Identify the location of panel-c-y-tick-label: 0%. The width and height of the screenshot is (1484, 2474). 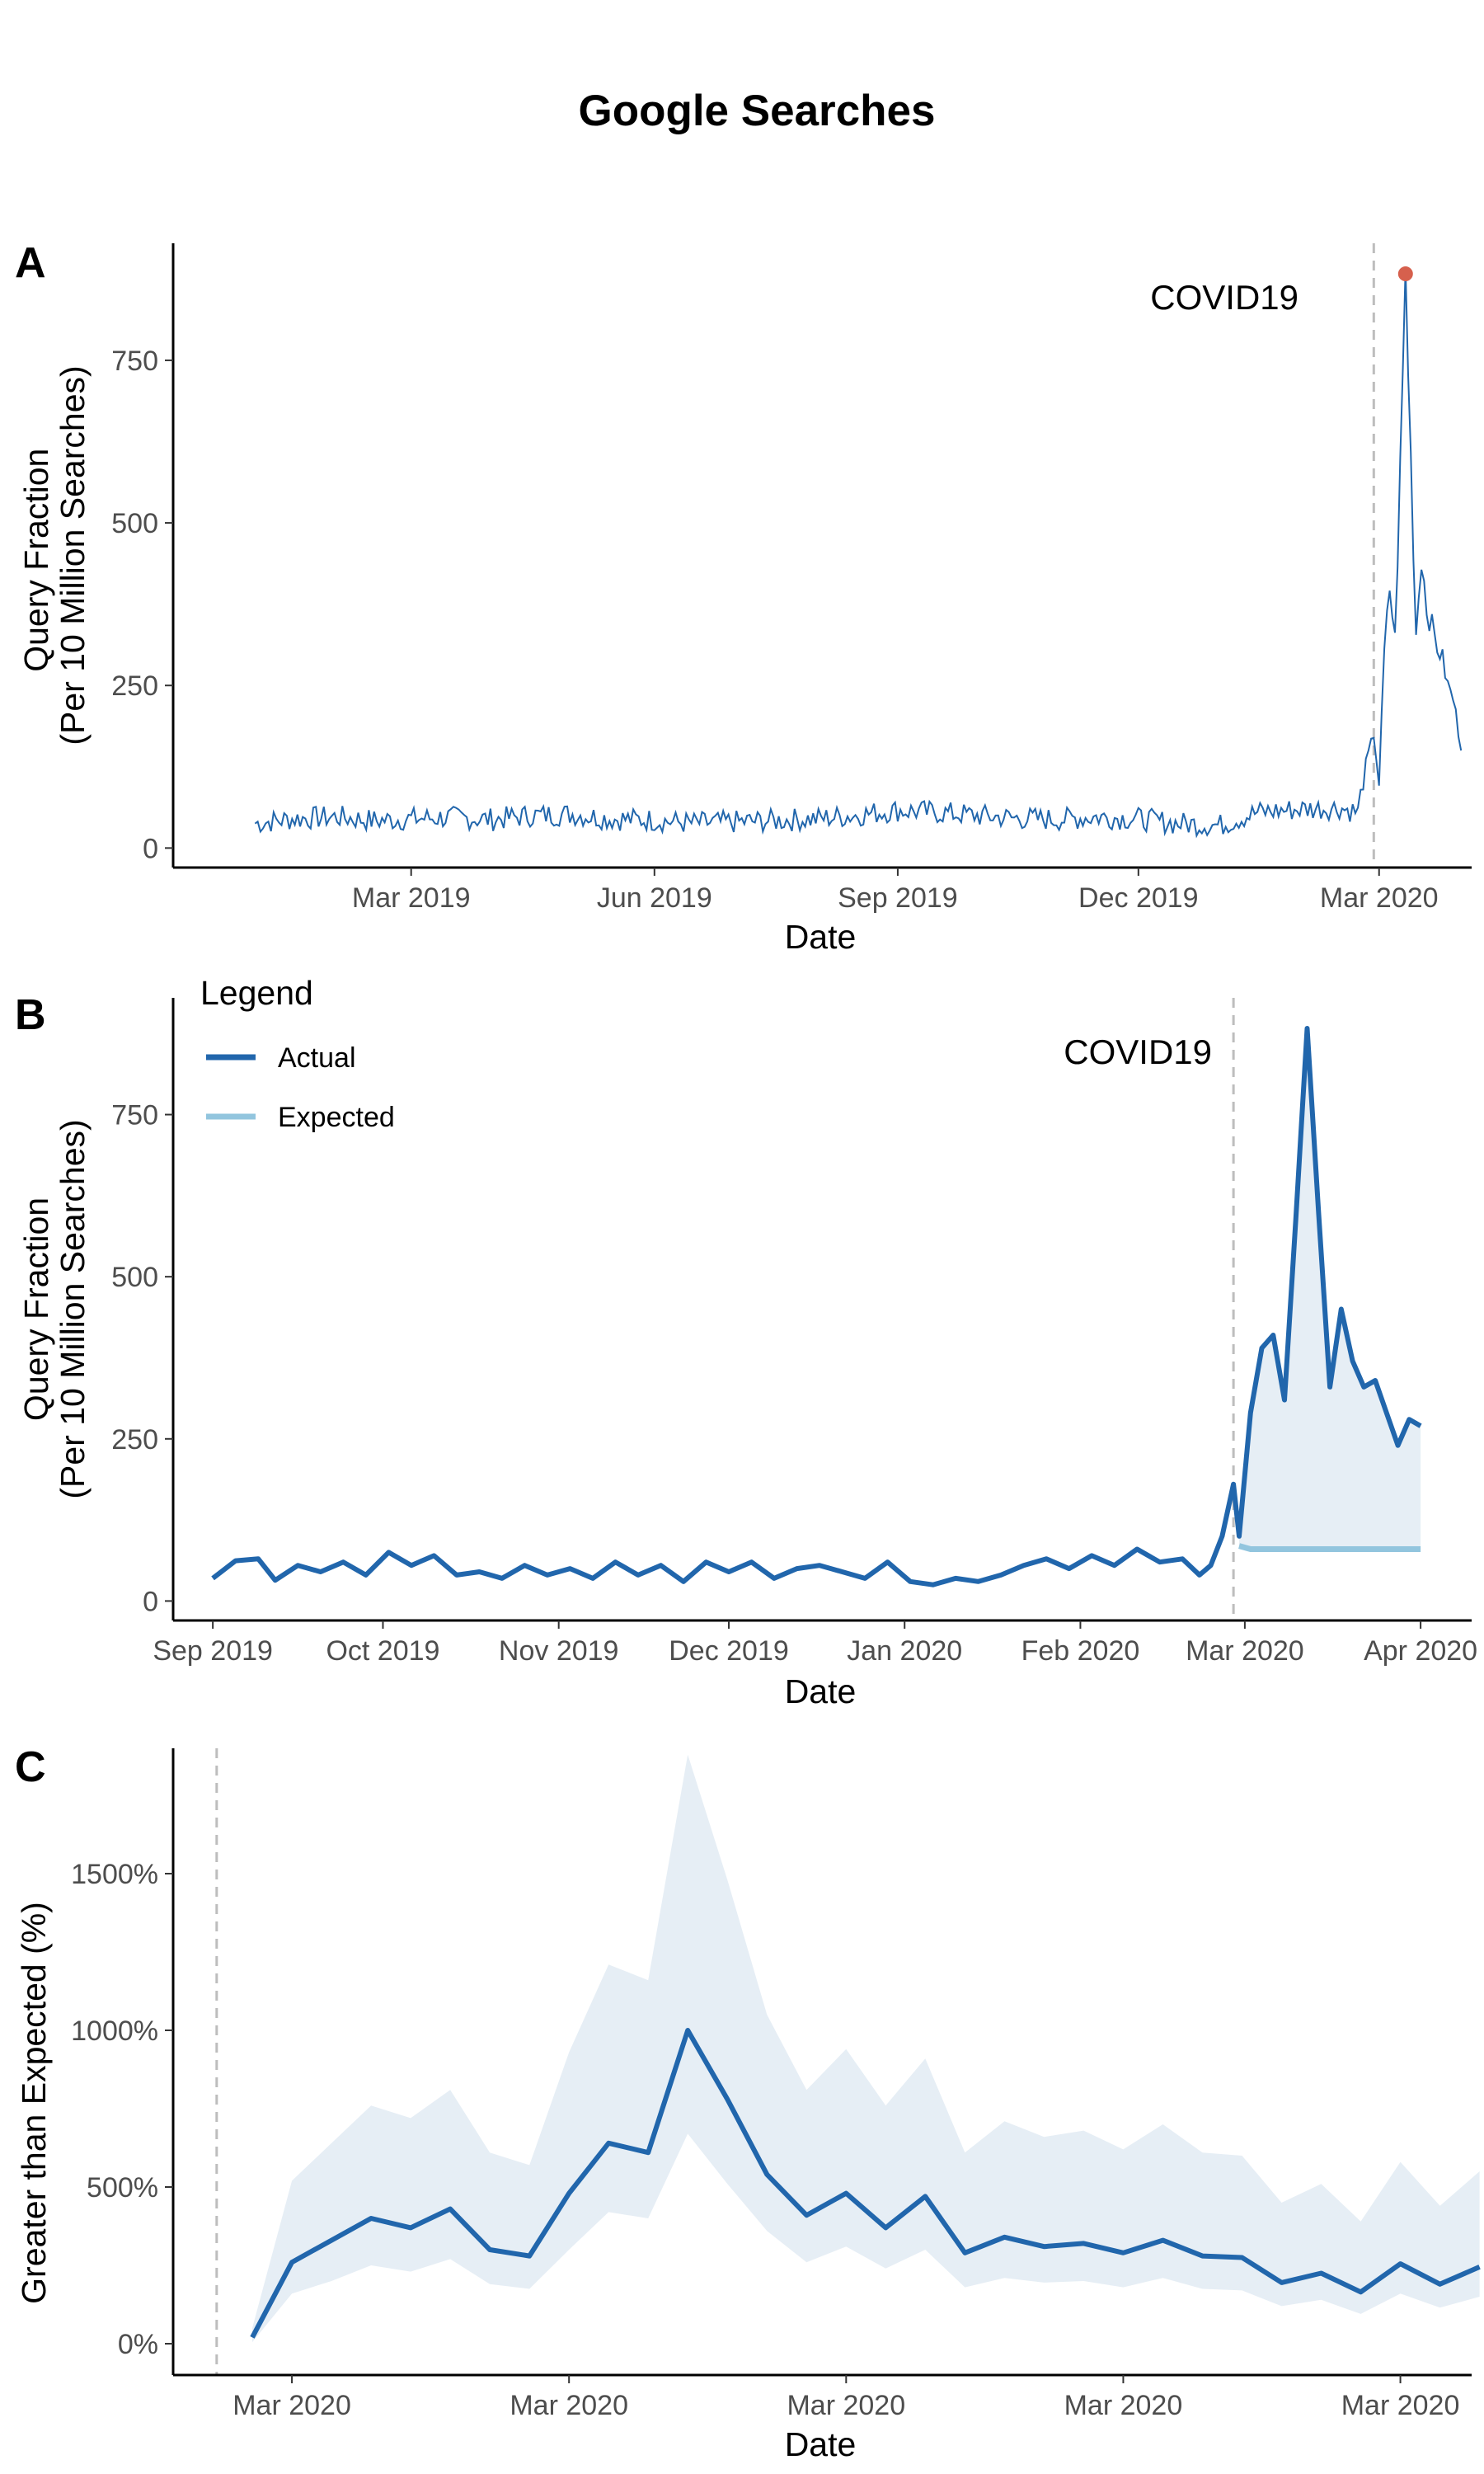
(138, 2344).